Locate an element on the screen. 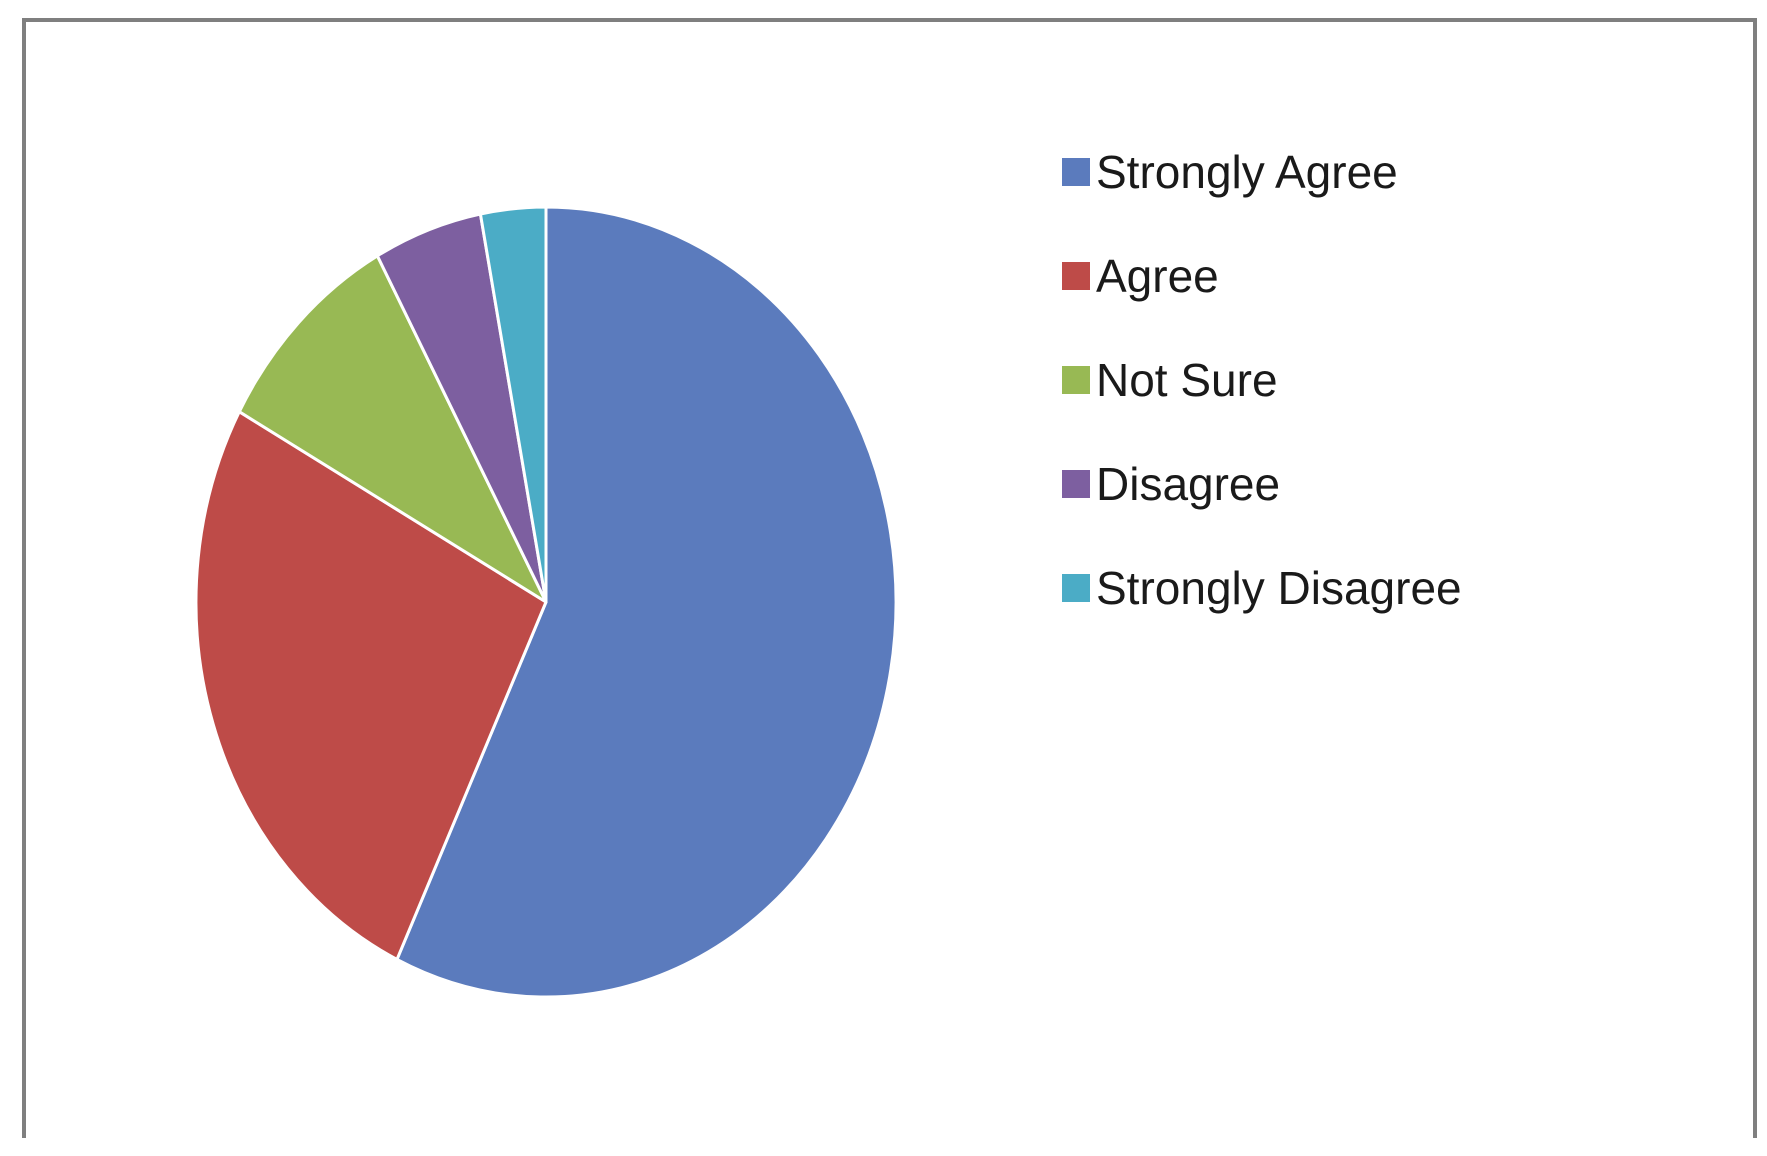 The image size is (1767, 1156). legend-item-disagree: Disagree is located at coordinates (1262, 510).